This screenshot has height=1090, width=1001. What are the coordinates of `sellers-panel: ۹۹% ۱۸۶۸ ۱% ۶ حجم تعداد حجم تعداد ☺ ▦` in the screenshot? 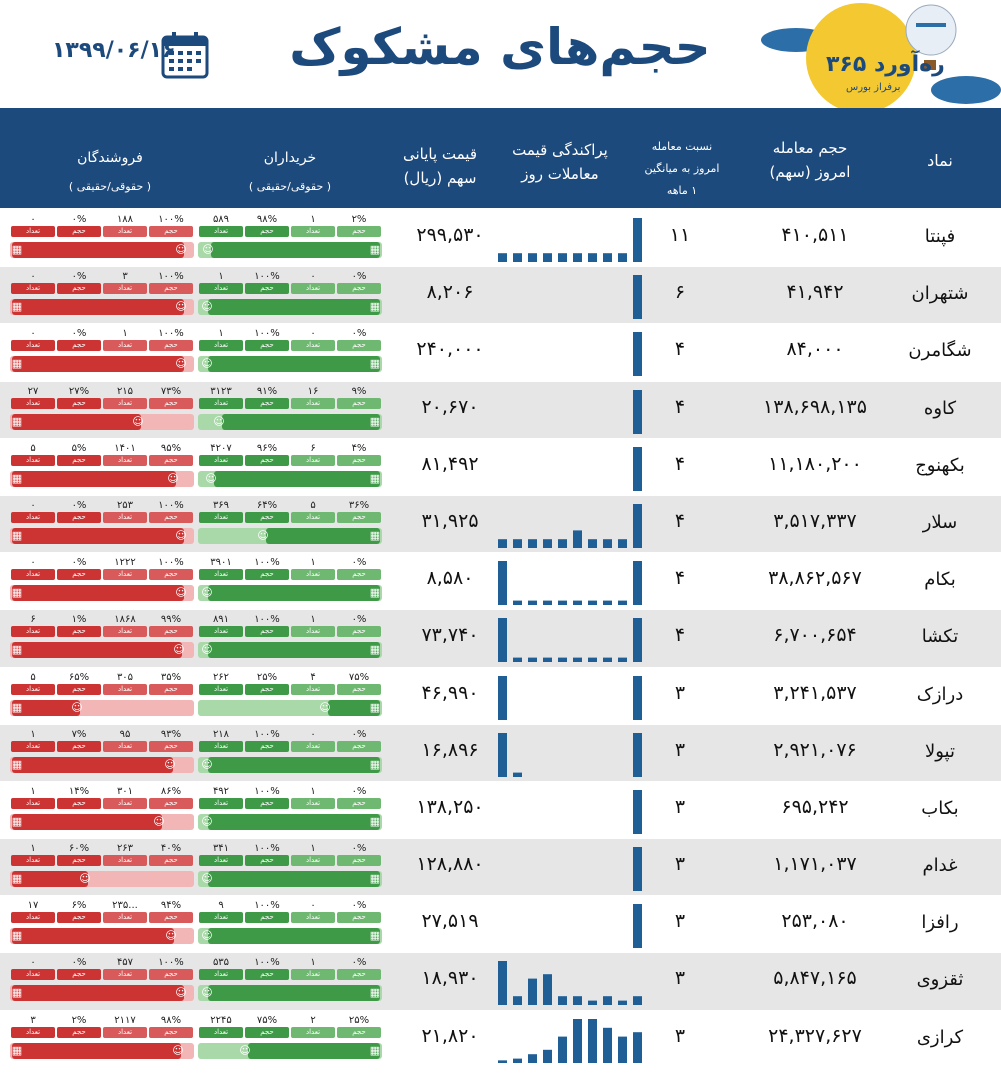 It's located at (102, 638).